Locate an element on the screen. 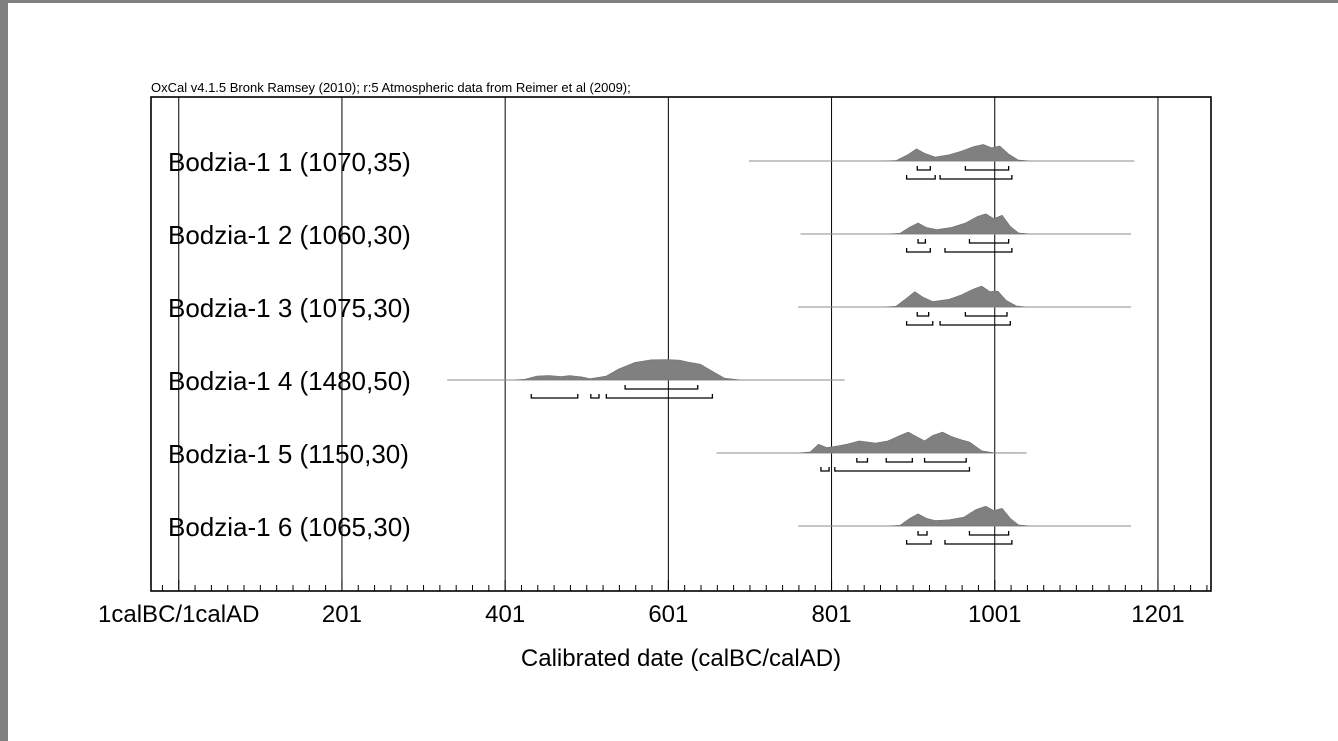 Image resolution: width=1338 pixels, height=741 pixels. series-row-4: Bodzia-1 4 (1480,50) is located at coordinates (506, 379).